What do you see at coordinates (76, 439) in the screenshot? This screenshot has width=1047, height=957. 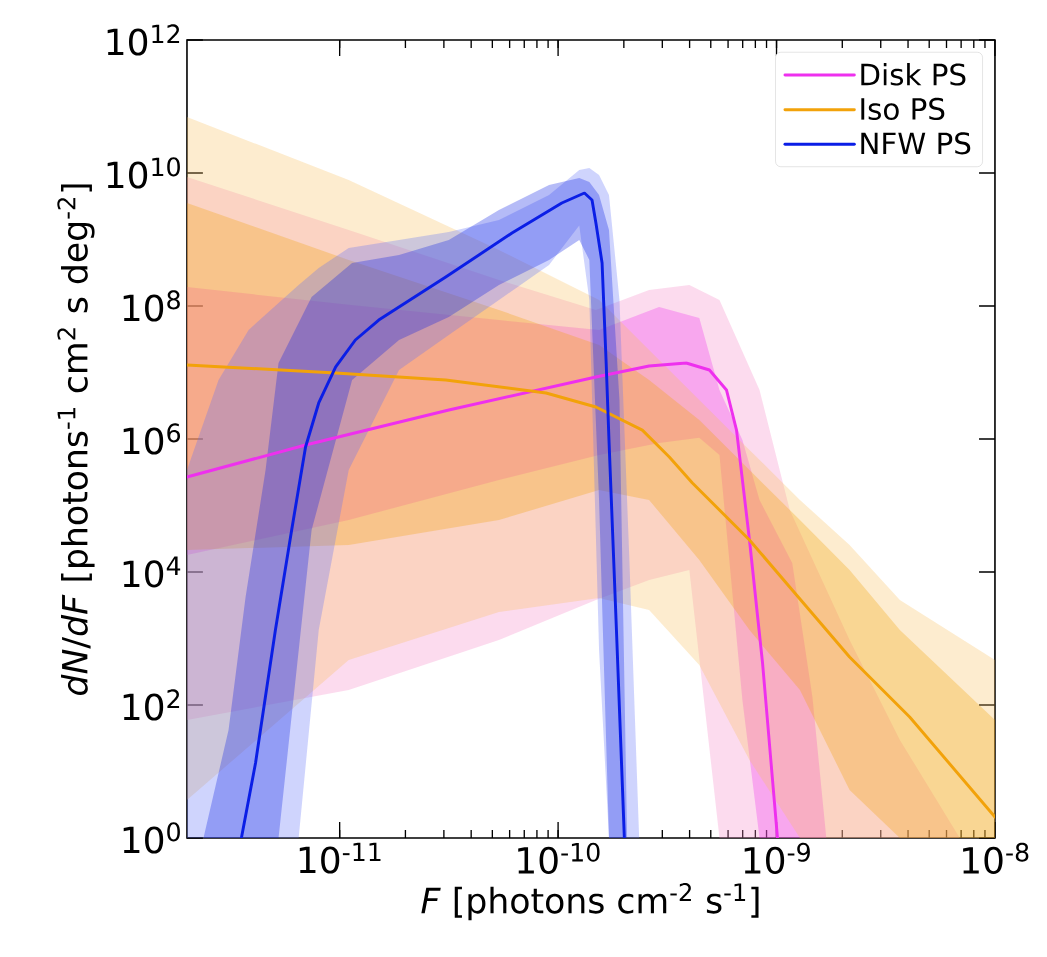 I see `text: dN/dF [photons$^{-1}$ cm$^{2}$ s deg$^{-2}$]` at bounding box center [76, 439].